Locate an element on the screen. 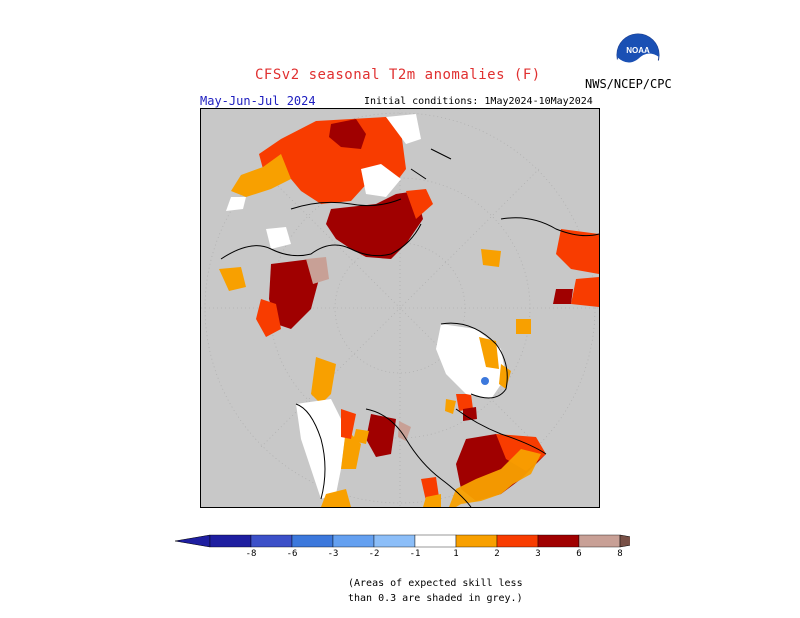 This screenshot has height=618, width=800. season-label: May-Jun-Jul 2024 is located at coordinates (258, 101).